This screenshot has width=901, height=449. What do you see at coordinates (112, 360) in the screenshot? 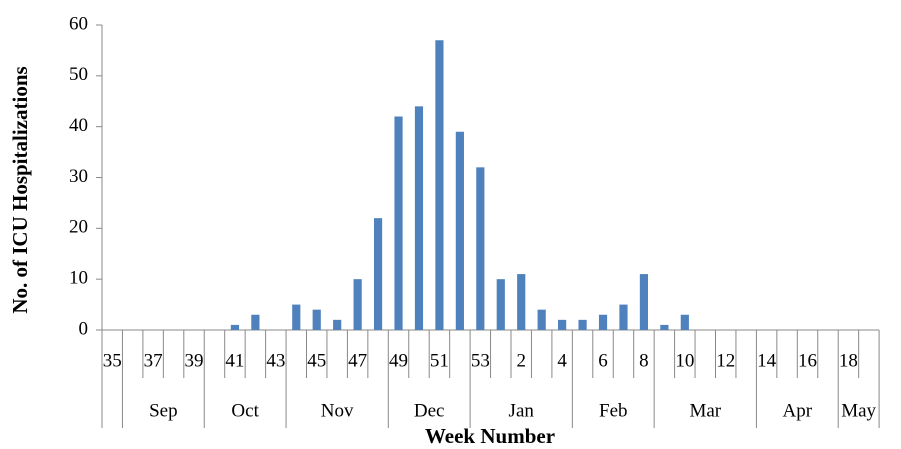
I see `x-tick-label: 35` at bounding box center [112, 360].